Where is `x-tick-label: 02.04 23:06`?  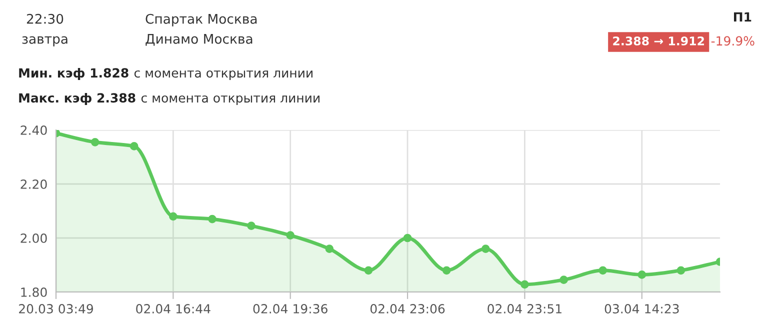 x-tick-label: 02.04 23:06 is located at coordinates (407, 309).